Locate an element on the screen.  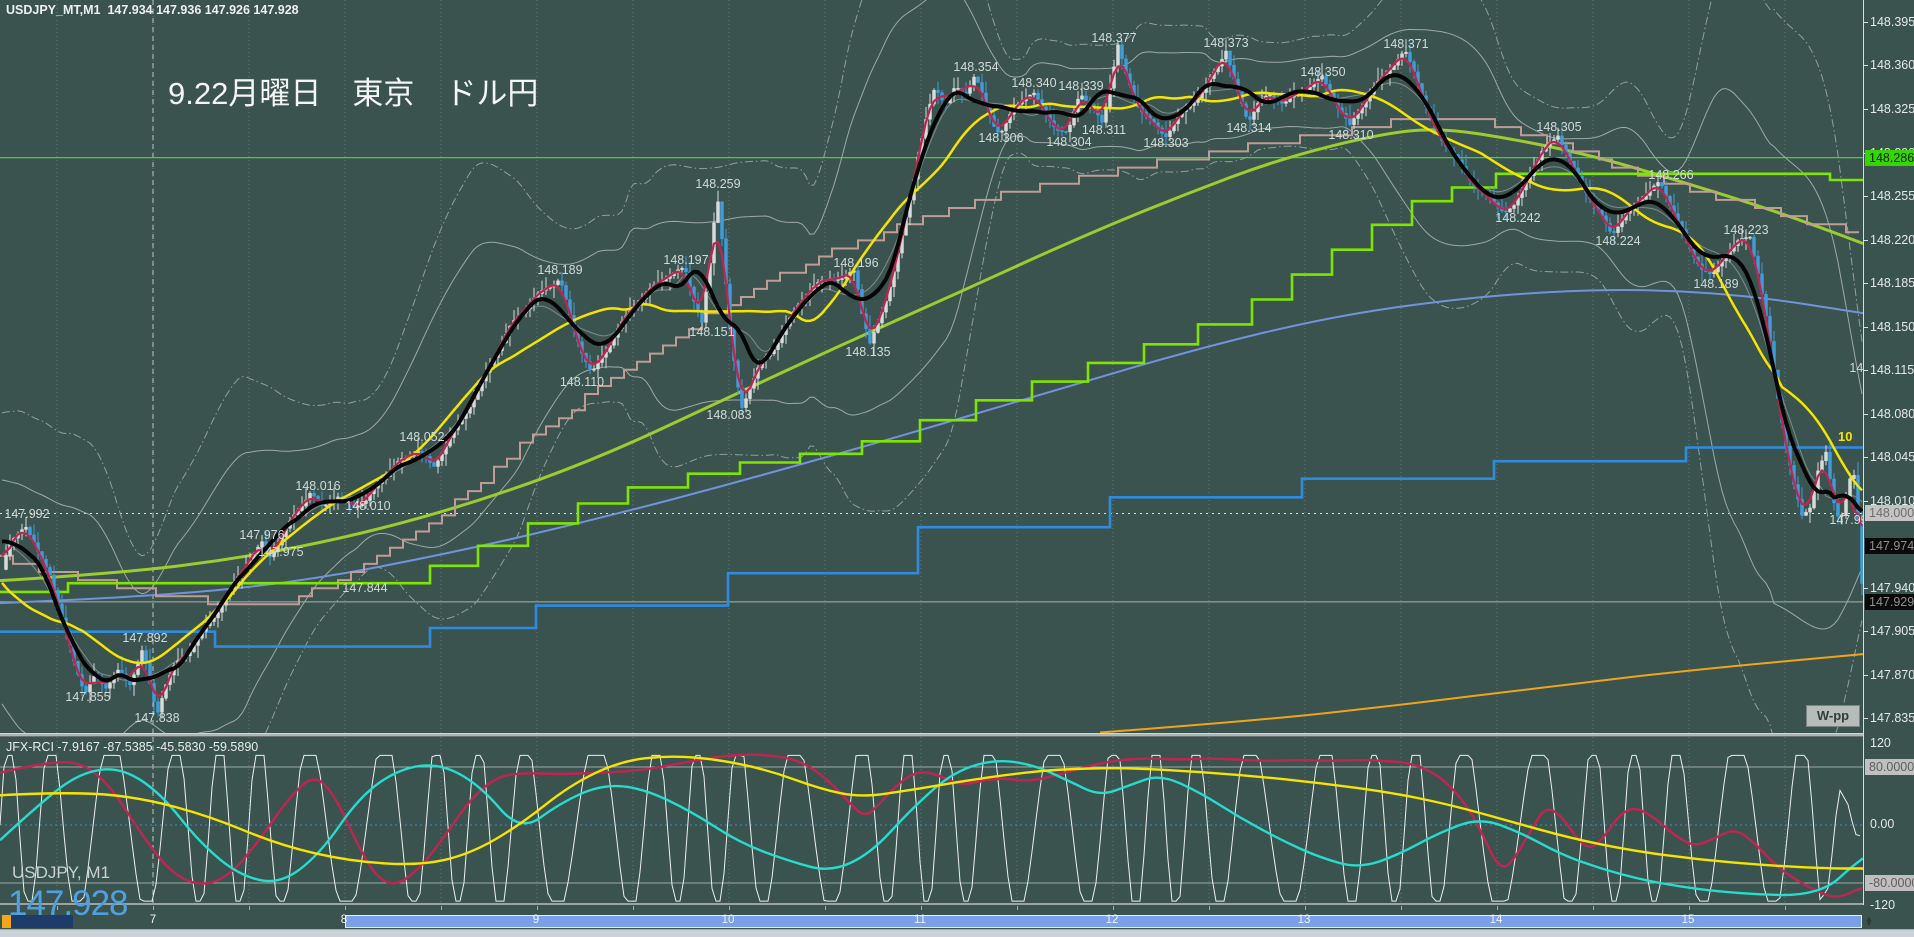
time-axis-label: 9 is located at coordinates (536, 920).